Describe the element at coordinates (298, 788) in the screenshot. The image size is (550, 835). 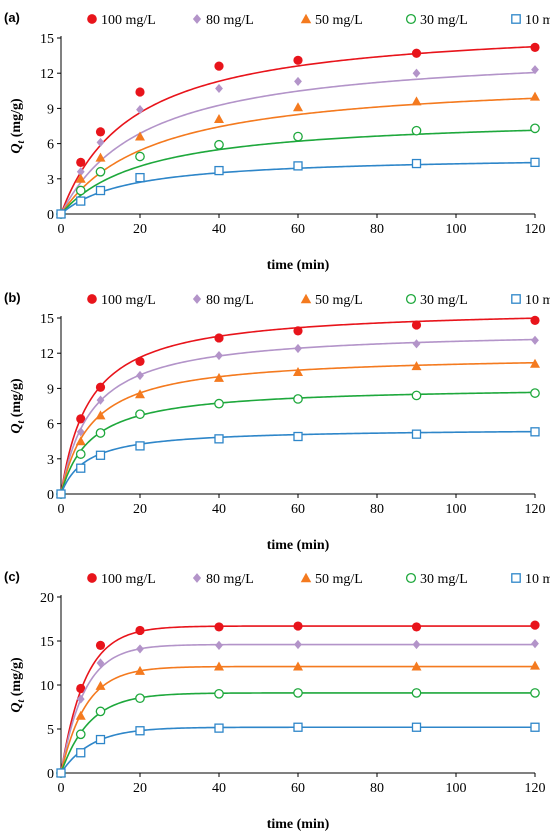
I see `x-tick-label: 60` at that location.